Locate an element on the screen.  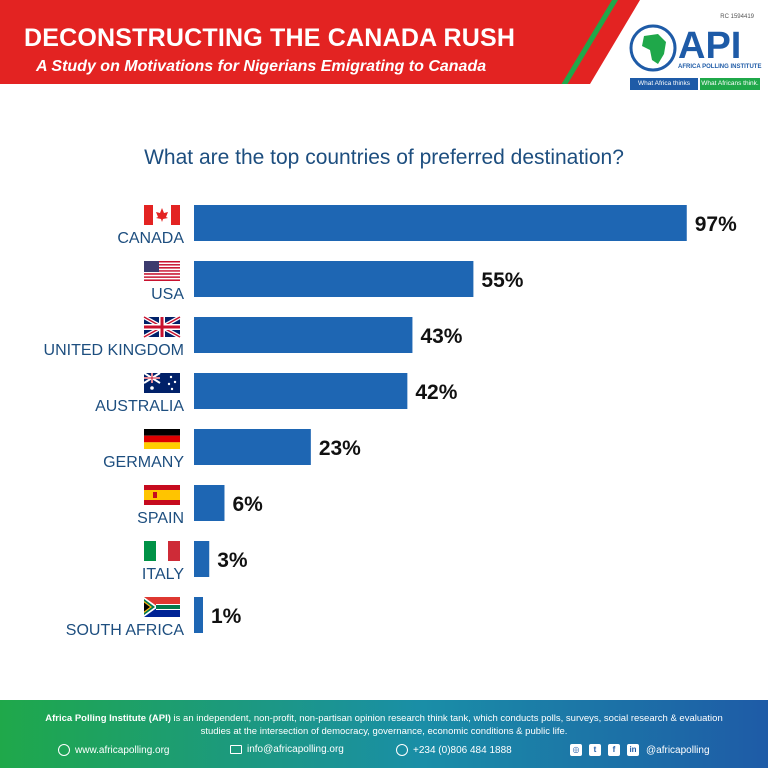
category-label: AUSTRALIA is located at coordinates (139, 406).